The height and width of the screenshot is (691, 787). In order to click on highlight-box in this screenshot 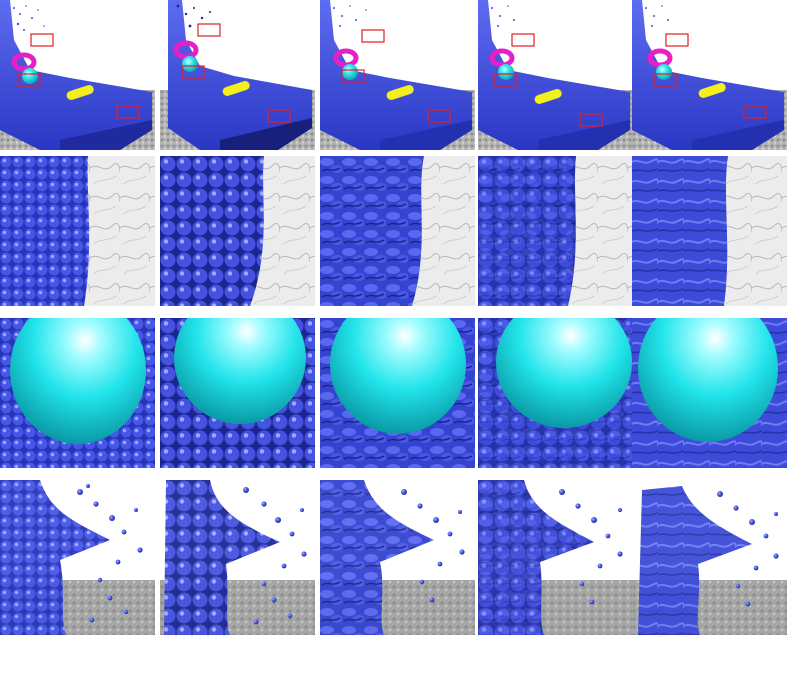, I will do `click(42, 40)`.